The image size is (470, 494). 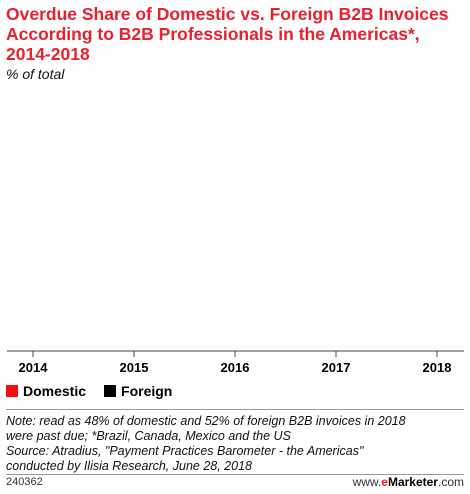 What do you see at coordinates (450, 482) in the screenshot?
I see `site-suffix: .com` at bounding box center [450, 482].